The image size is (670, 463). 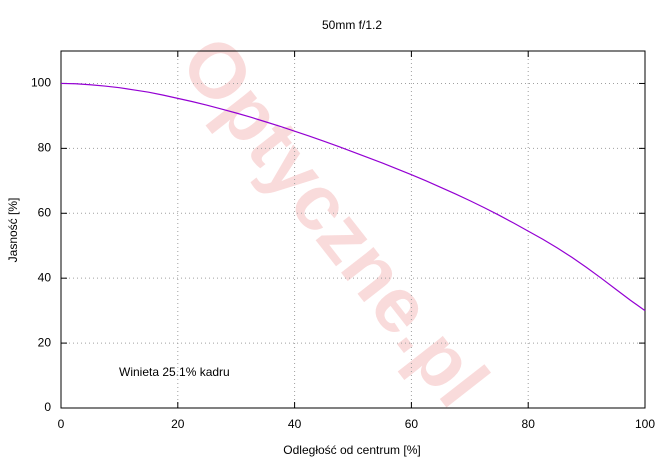 I want to click on y-axis-label: Jasność [%], so click(x=13, y=230).